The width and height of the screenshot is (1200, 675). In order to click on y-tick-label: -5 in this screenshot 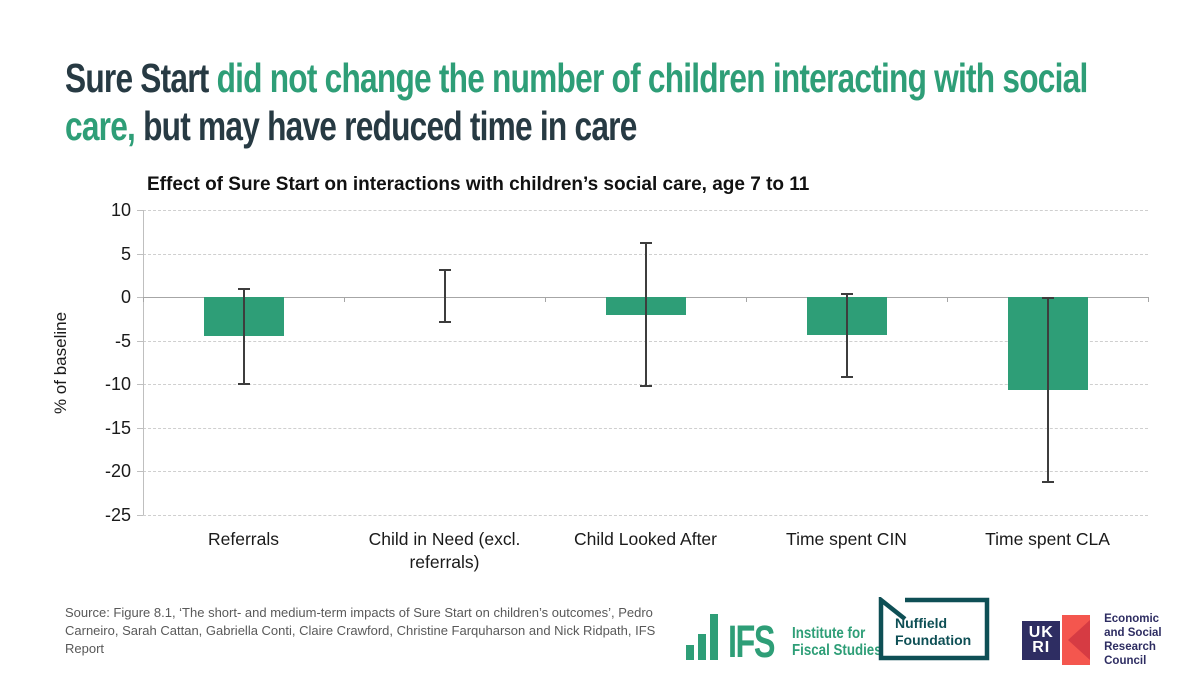, I will do `click(122, 340)`.